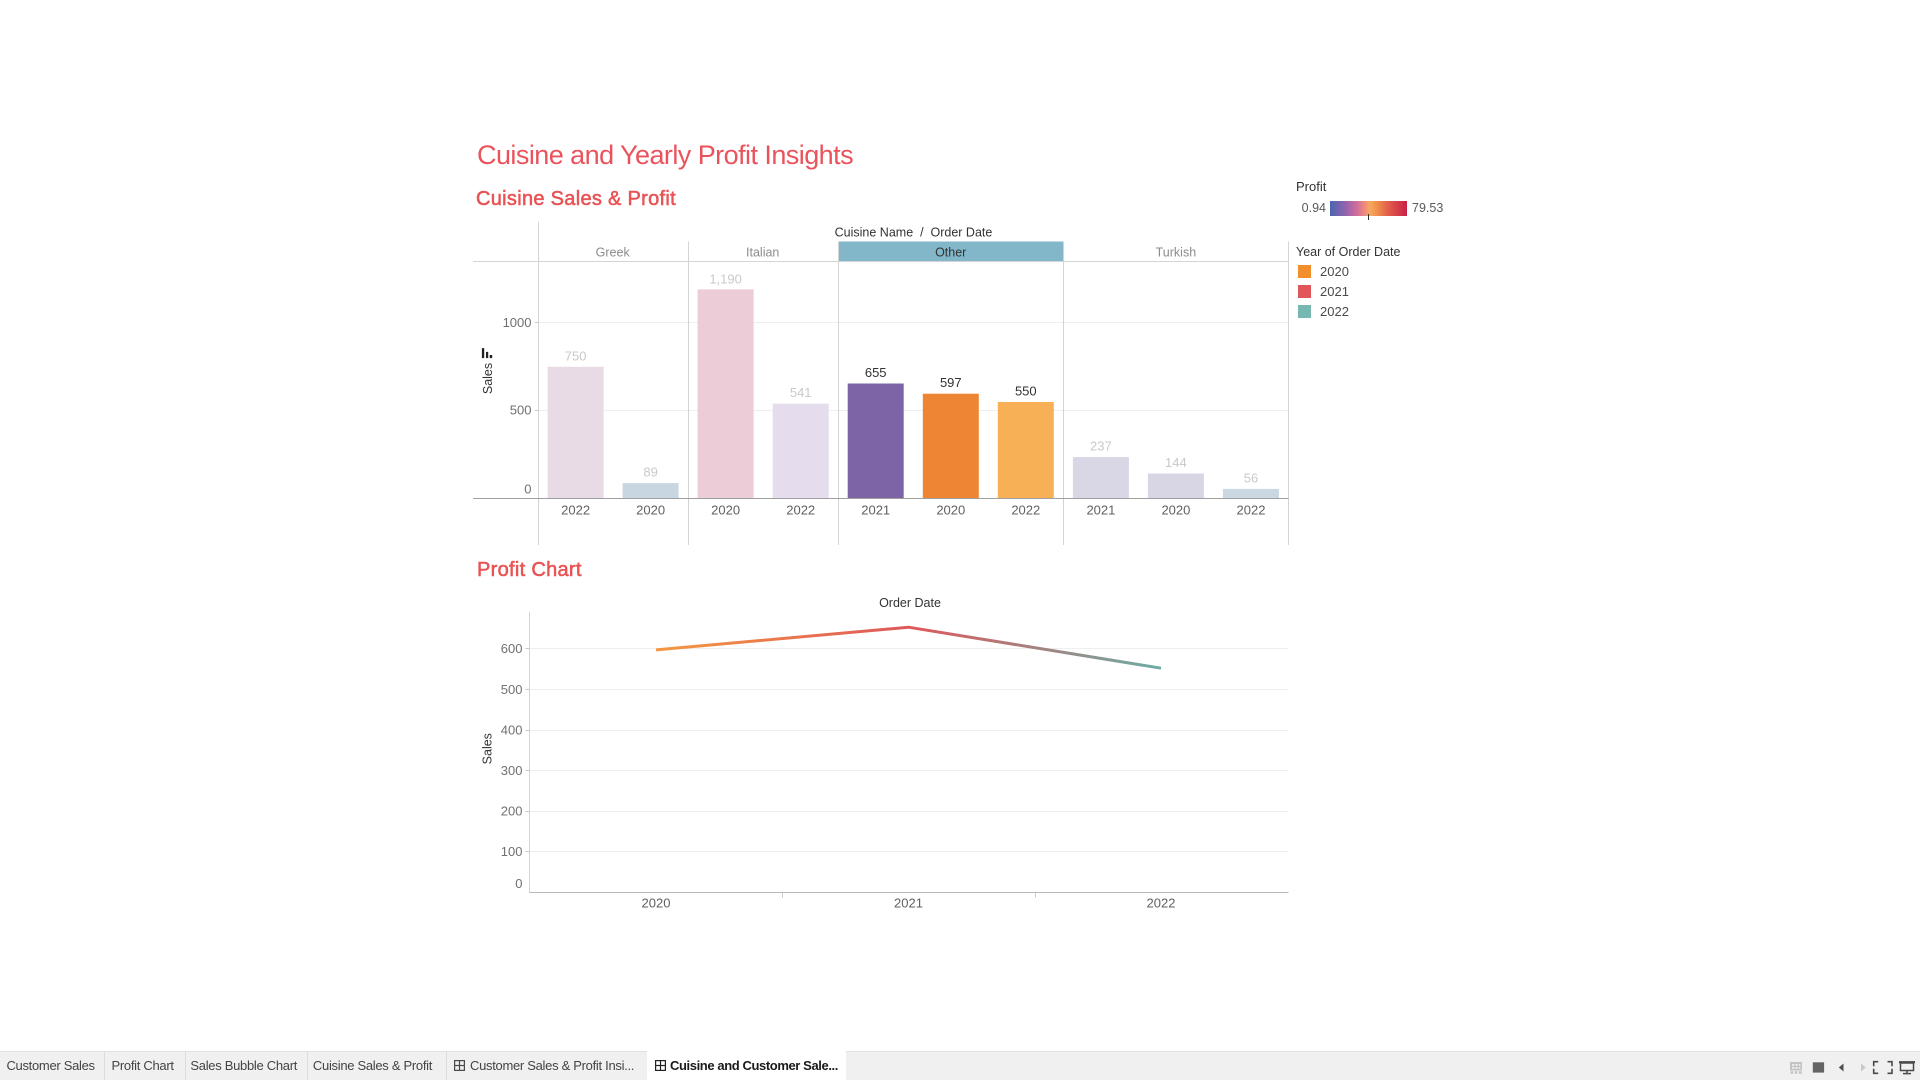 Image resolution: width=1920 pixels, height=1080 pixels. What do you see at coordinates (914, 233) in the screenshot?
I see `svg-text: Cuisine Name / Order Date` at bounding box center [914, 233].